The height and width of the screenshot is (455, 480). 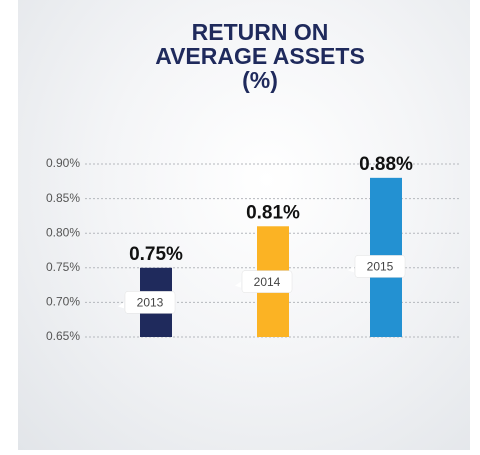 I want to click on x-category-label: 2013, so click(x=150, y=303).